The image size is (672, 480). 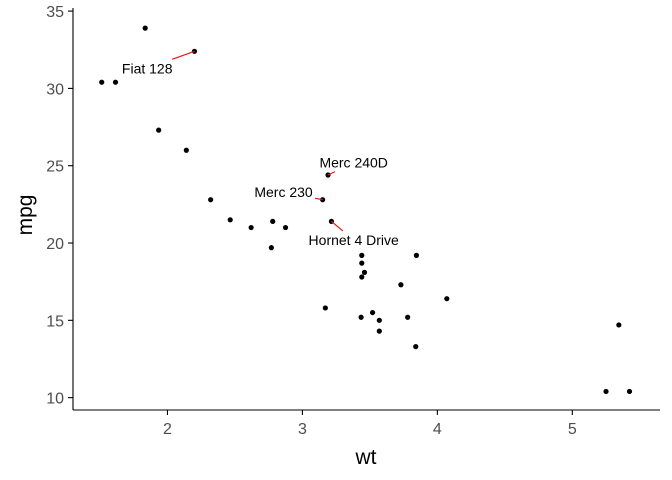 I want to click on x-tick-label: 4, so click(x=437, y=429).